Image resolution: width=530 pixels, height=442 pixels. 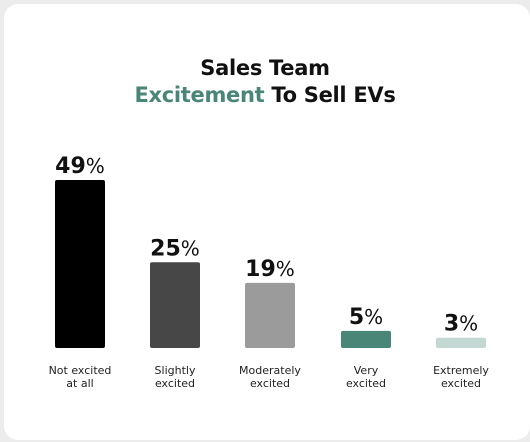 What do you see at coordinates (265, 68) in the screenshot?
I see `chart-title-line1: Sales Team` at bounding box center [265, 68].